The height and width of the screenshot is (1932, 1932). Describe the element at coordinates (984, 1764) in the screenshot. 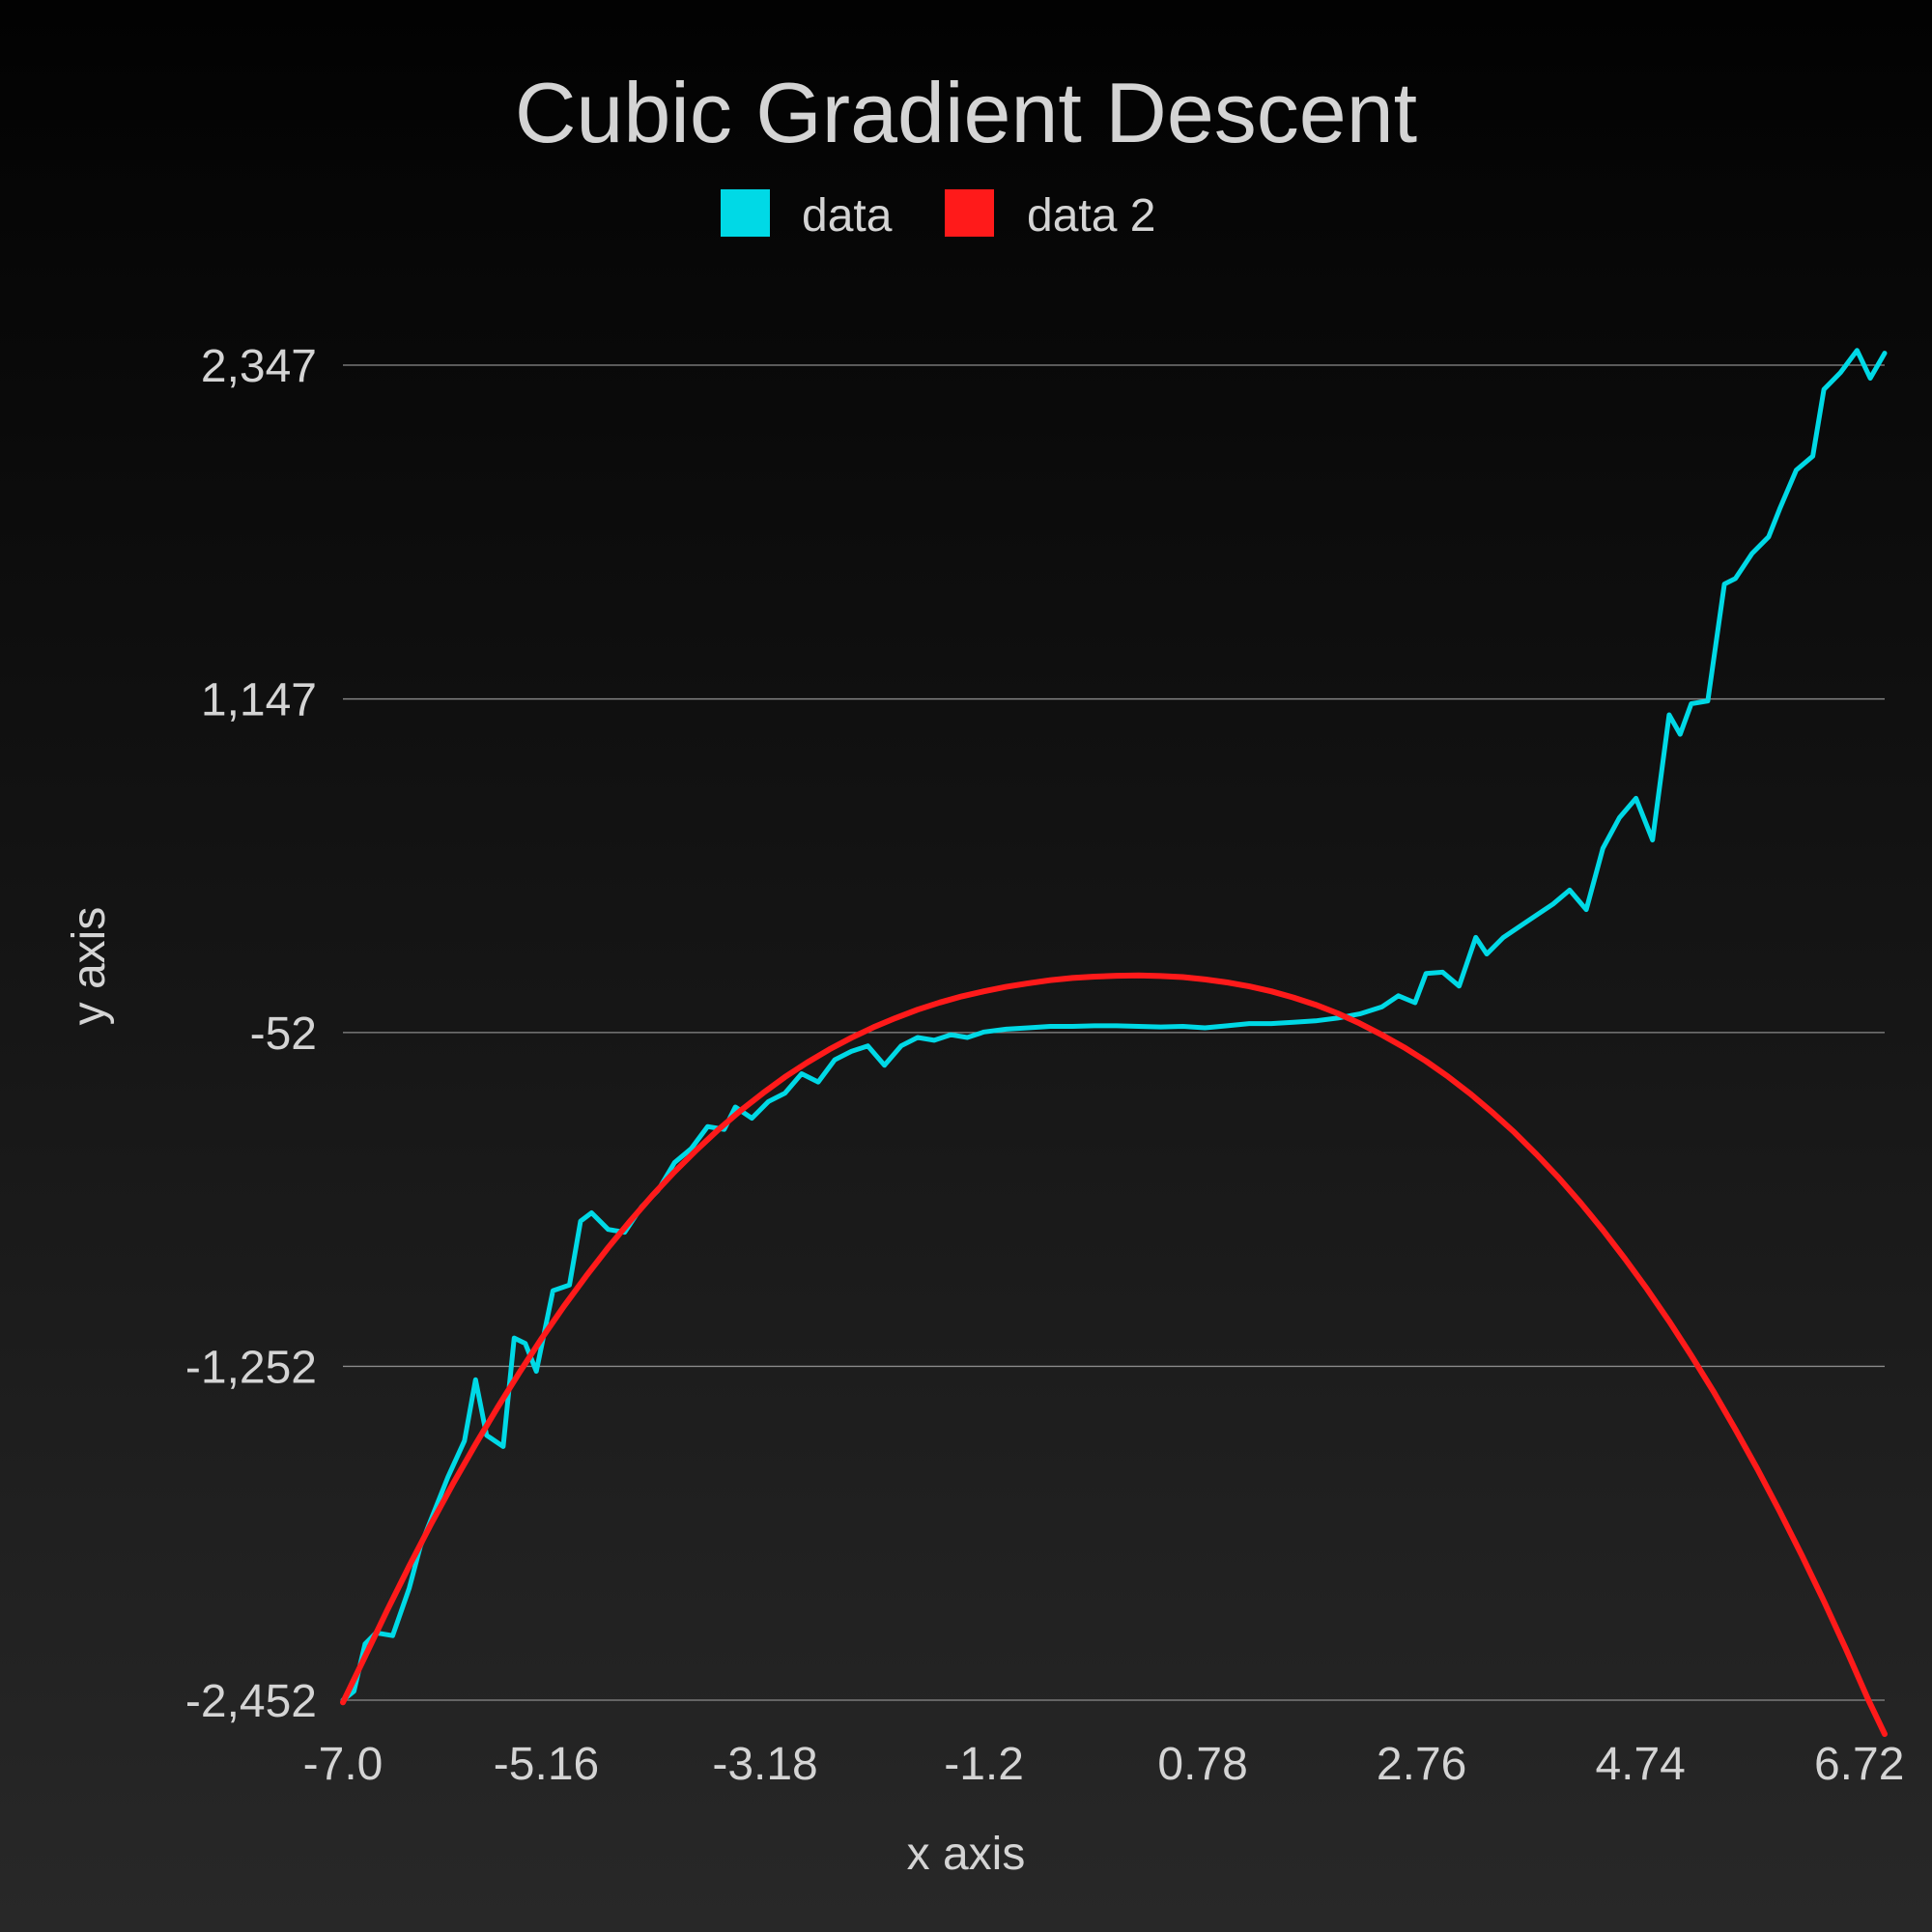

I see `x-tick-label: -1.2` at that location.